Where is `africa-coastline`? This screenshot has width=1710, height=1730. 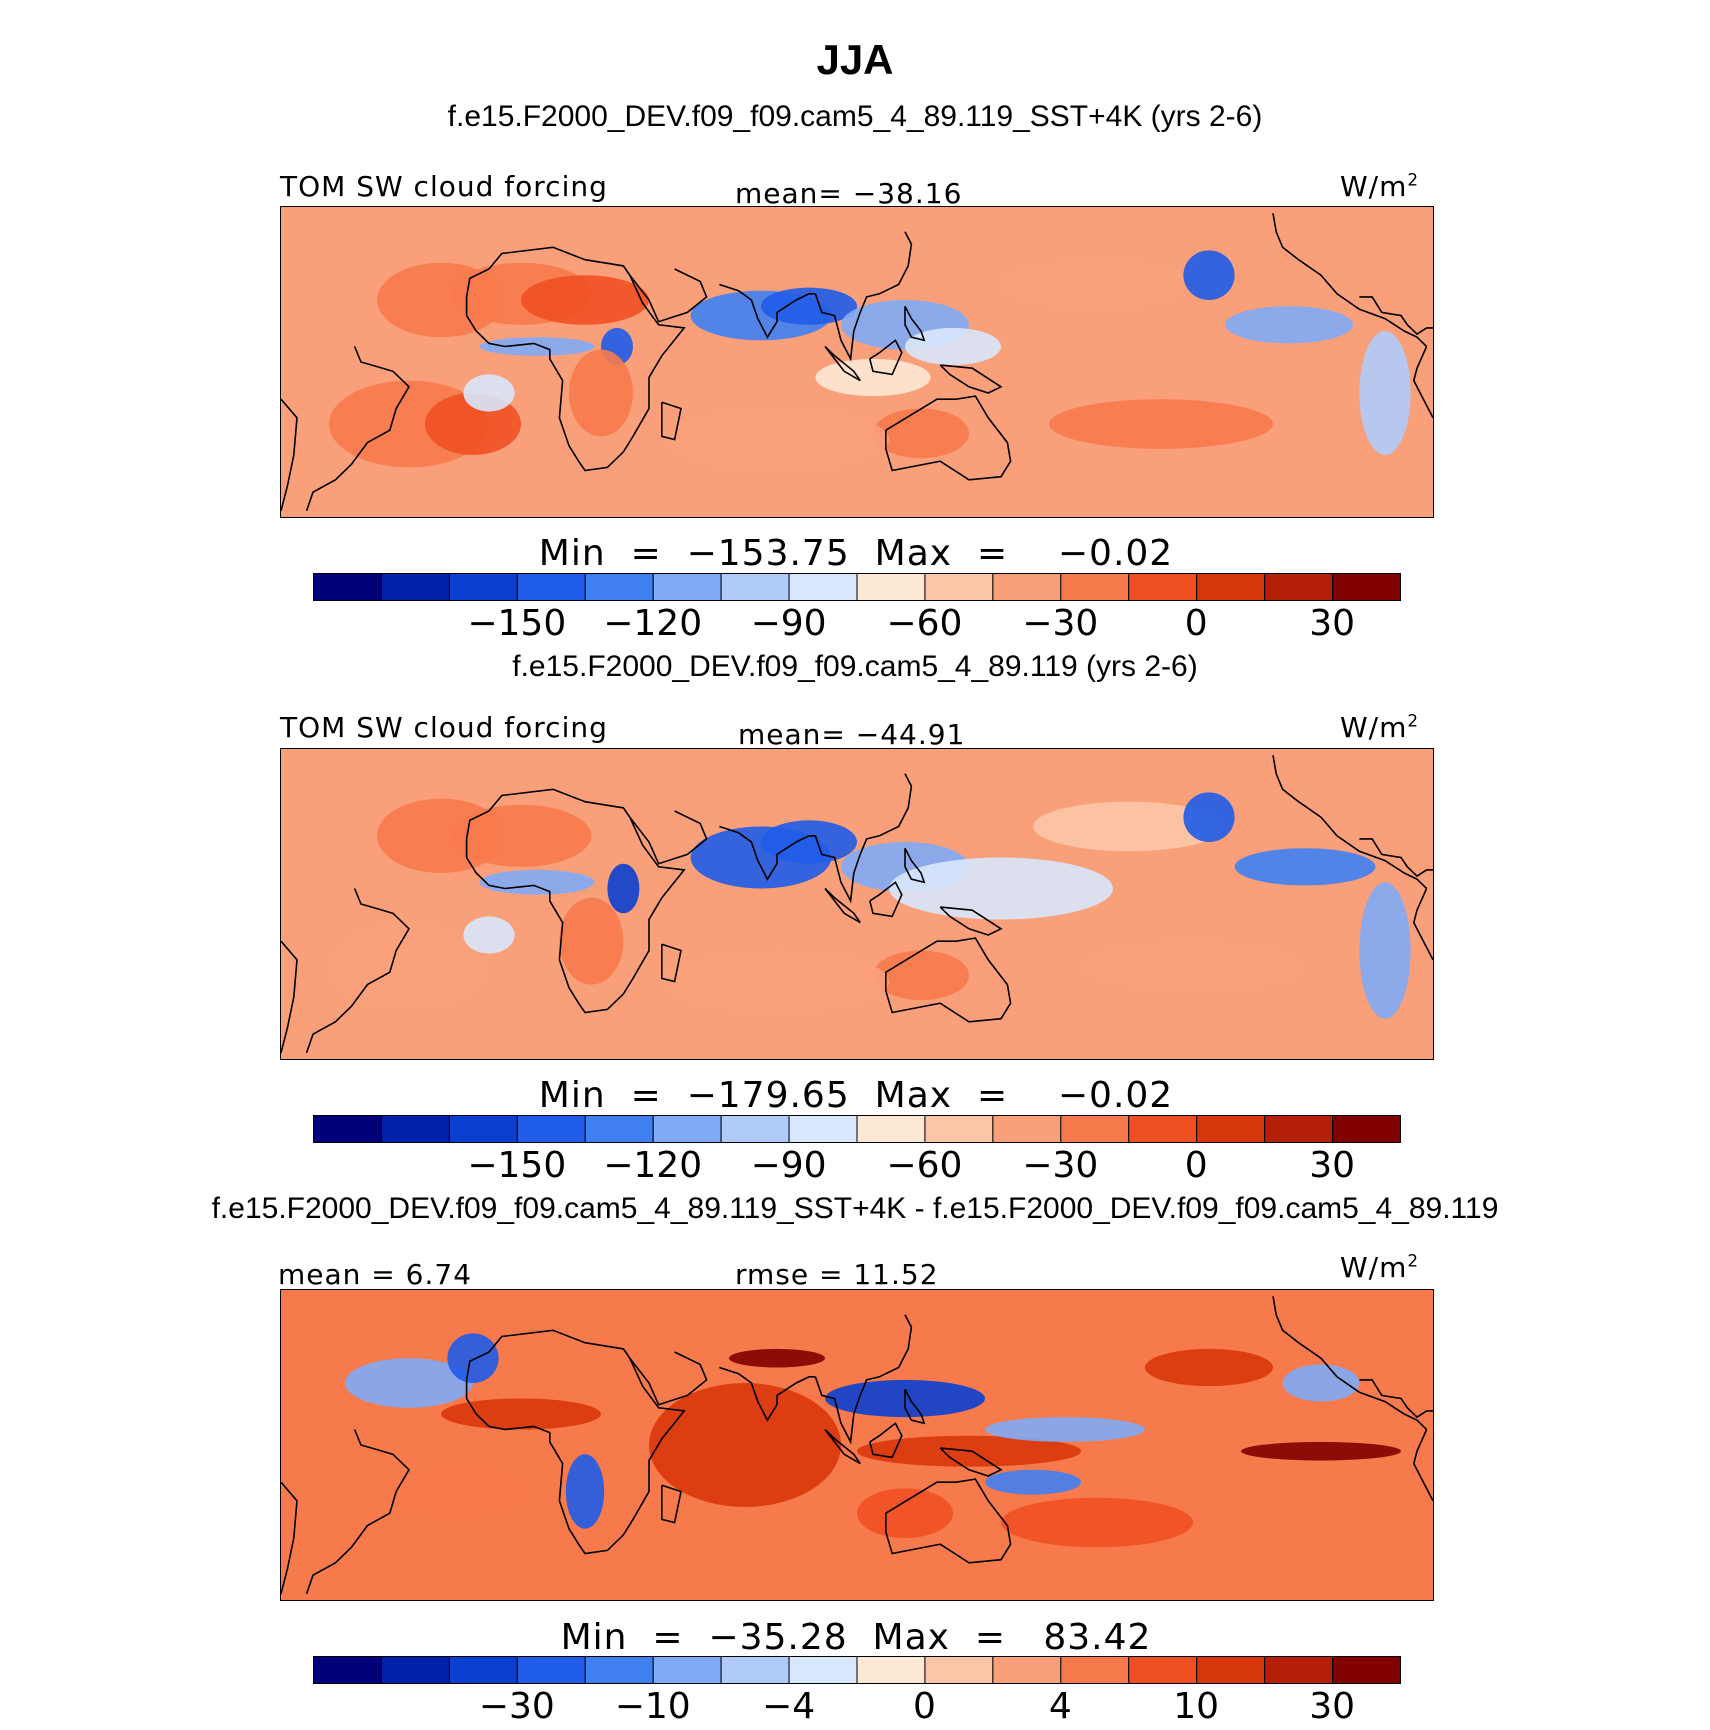
africa-coastline is located at coordinates (575, 1442).